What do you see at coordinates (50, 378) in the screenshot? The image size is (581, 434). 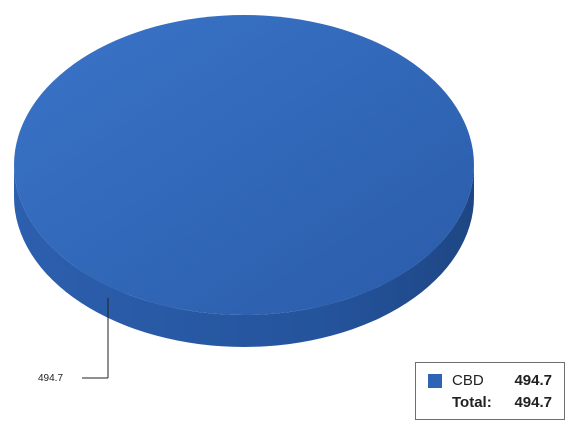 I see `data-label-cbd: 494.7` at bounding box center [50, 378].